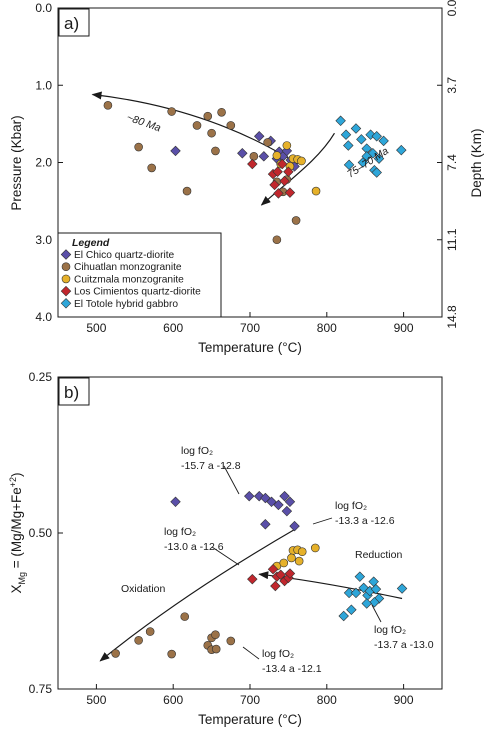  I want to click on x-tick-label: 600, so click(173, 700).